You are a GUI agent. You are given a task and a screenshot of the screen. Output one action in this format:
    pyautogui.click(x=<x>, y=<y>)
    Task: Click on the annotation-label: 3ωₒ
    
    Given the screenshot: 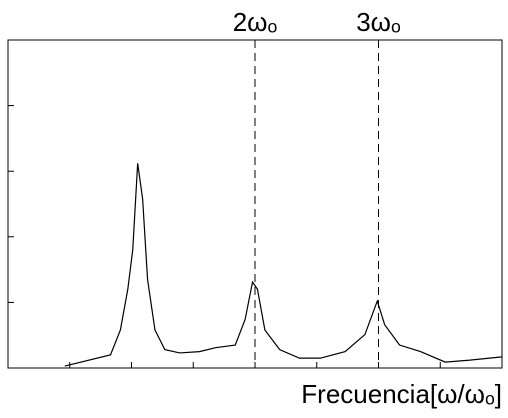 What is the action you would take?
    pyautogui.click(x=378, y=22)
    